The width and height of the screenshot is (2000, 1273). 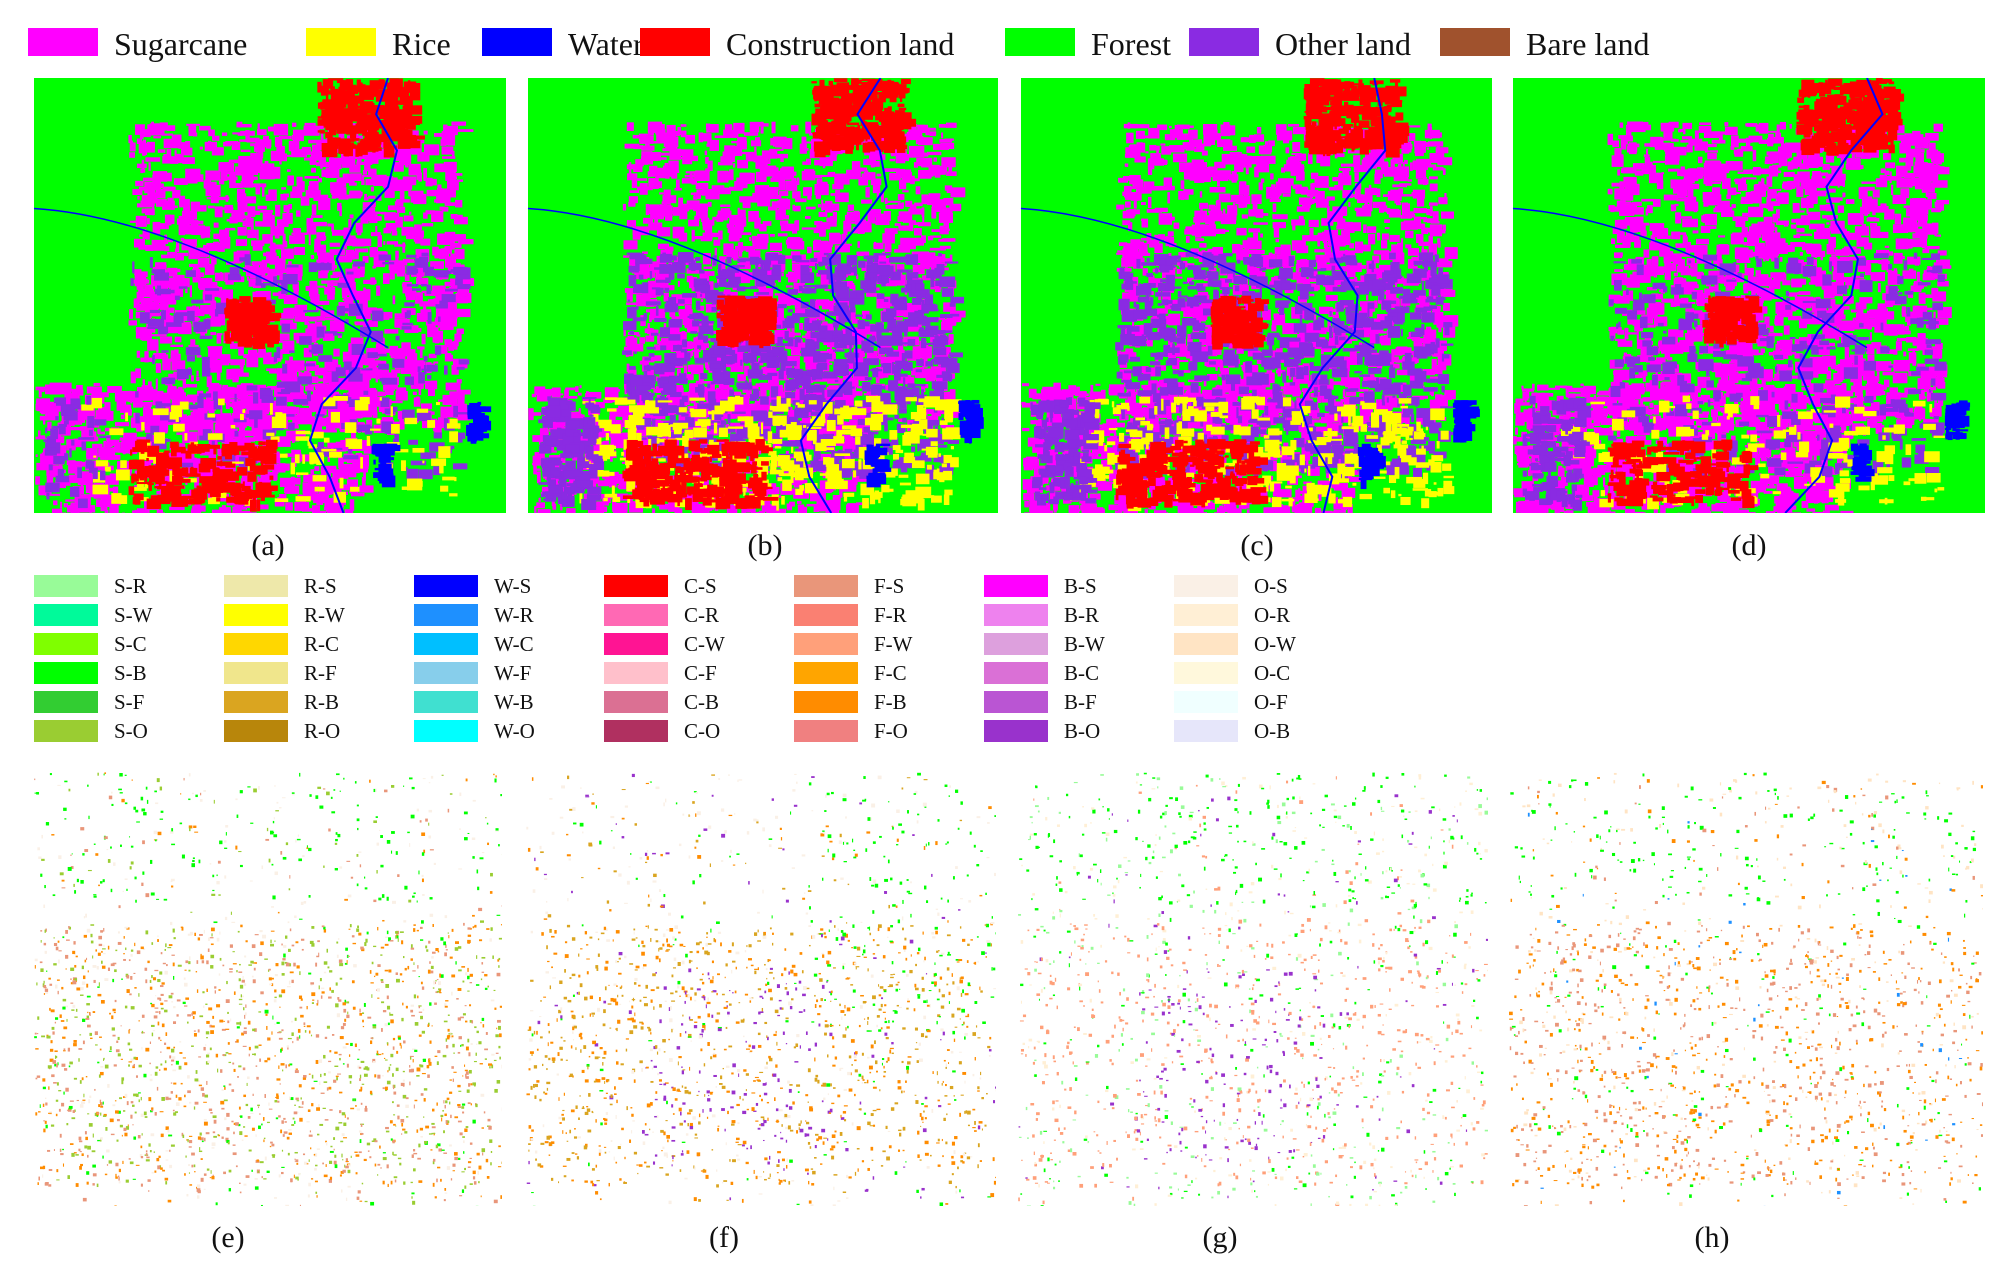 I want to click on transition-legend-column: C-S C-R C-W C-F C-B C-O, so click(x=699, y=660).